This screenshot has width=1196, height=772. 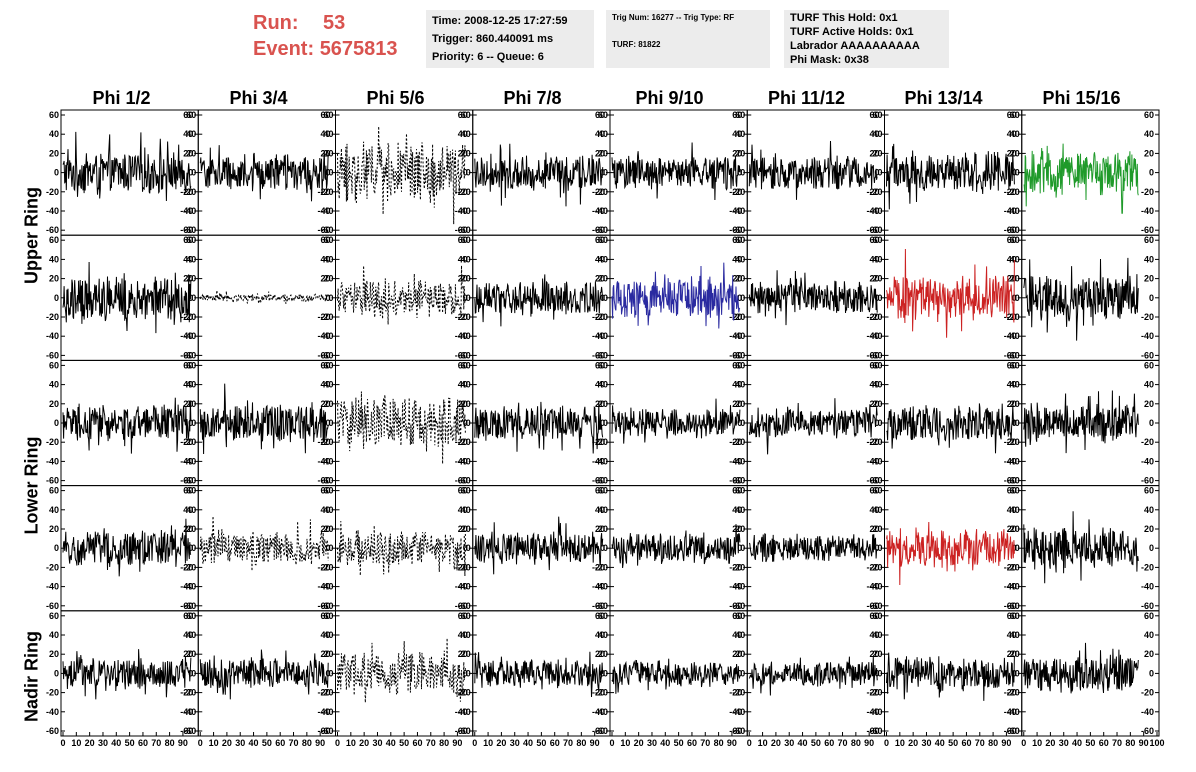 What do you see at coordinates (264, 543) in the screenshot?
I see `waveform-r4-c2` at bounding box center [264, 543].